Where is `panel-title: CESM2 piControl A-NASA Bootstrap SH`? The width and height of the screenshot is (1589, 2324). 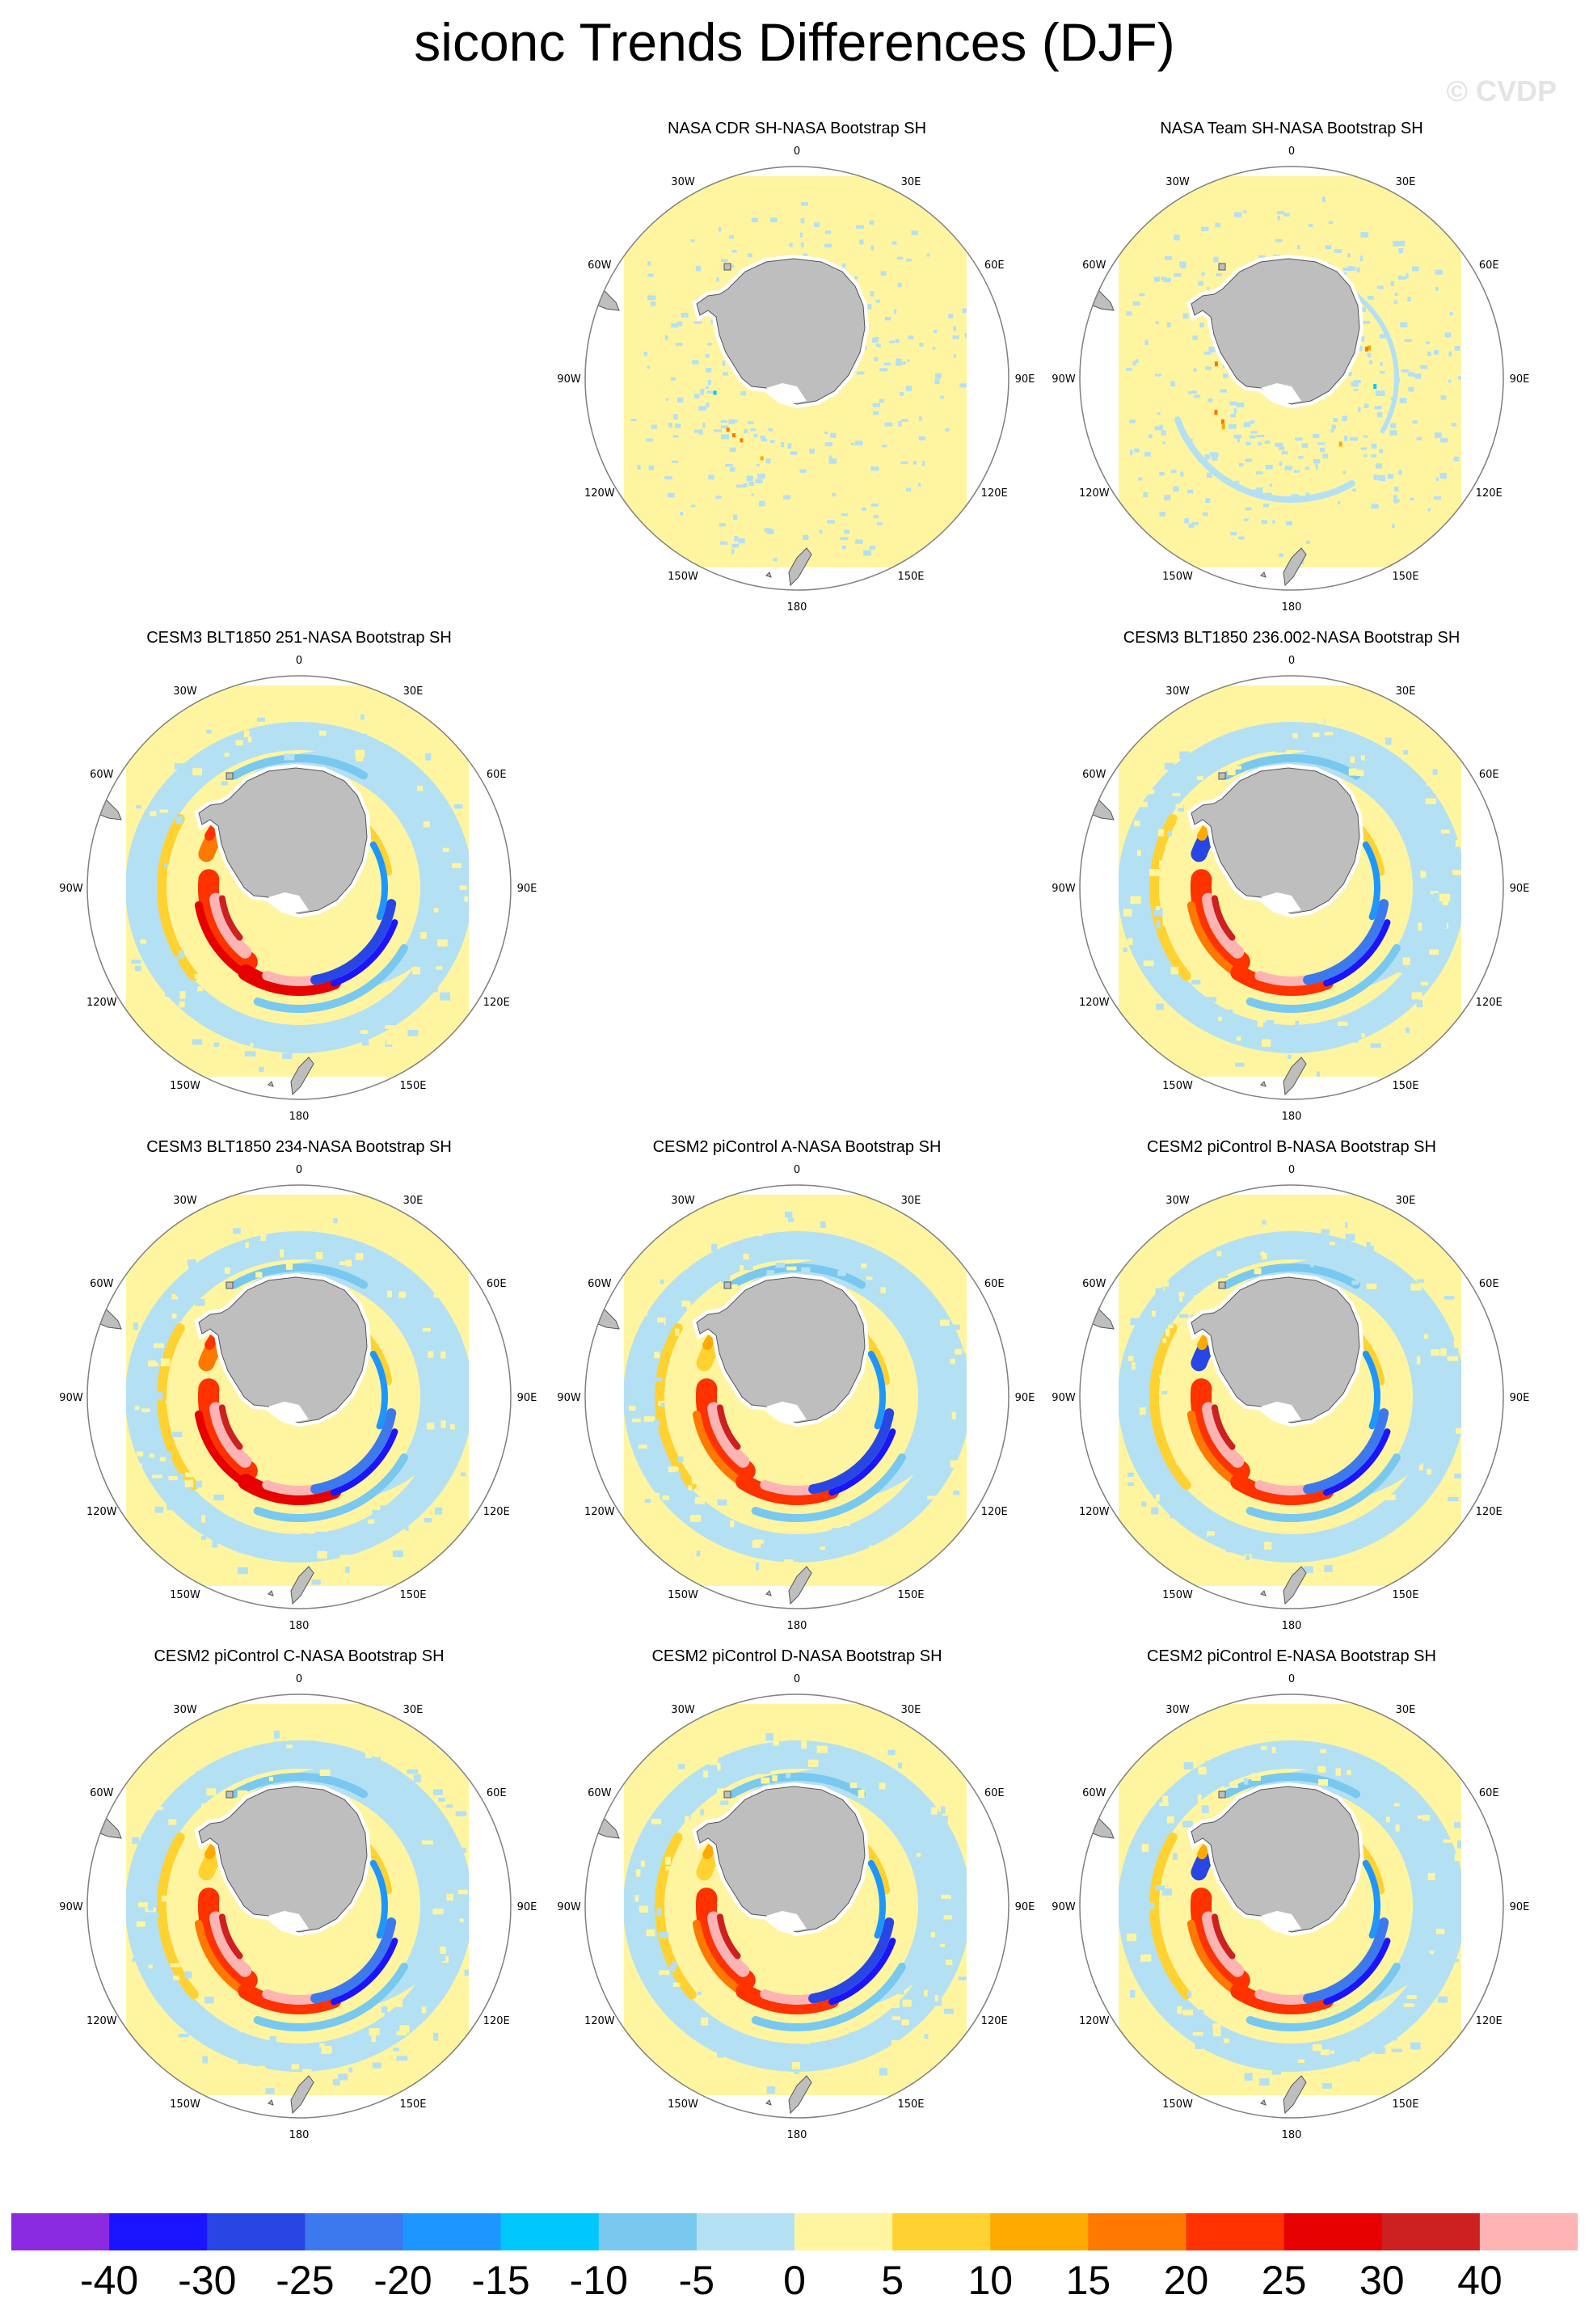 panel-title: CESM2 piControl A-NASA Bootstrap SH is located at coordinates (797, 1147).